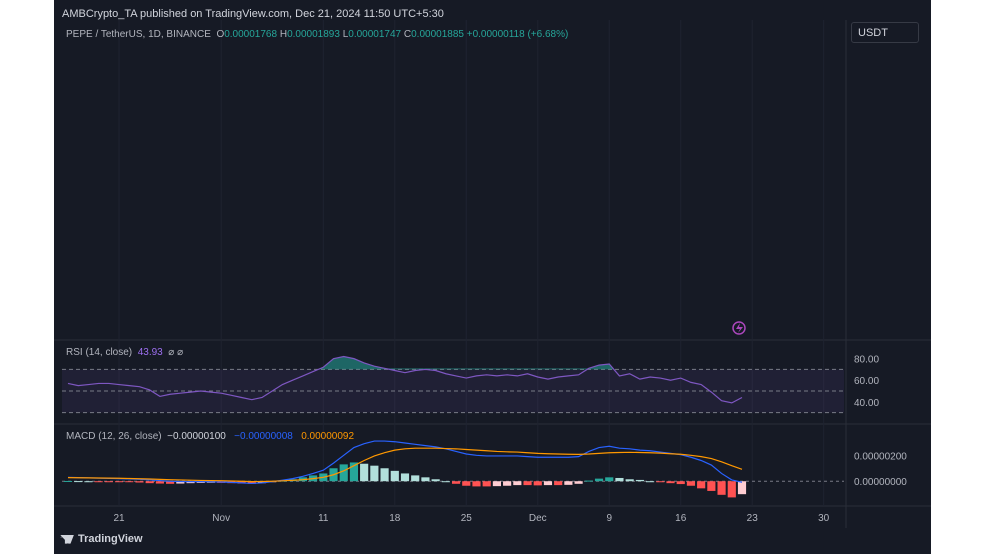 This screenshot has width=984, height=554. I want to click on macd-hist-value: −0.00000100, so click(196, 436).